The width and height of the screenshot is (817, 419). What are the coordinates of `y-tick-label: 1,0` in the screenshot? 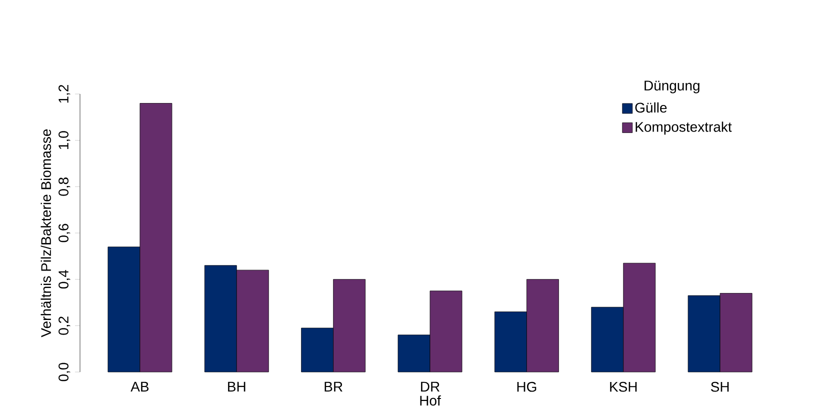 It's located at (64, 140).